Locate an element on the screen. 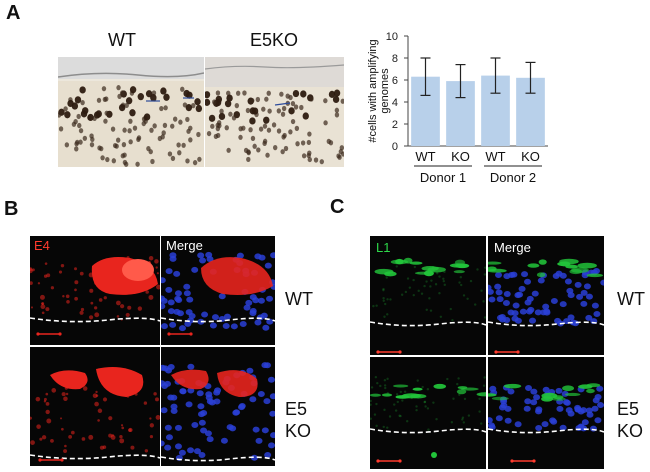 This screenshot has width=650, height=472. panel-c-merge-ko-image is located at coordinates (546, 413).